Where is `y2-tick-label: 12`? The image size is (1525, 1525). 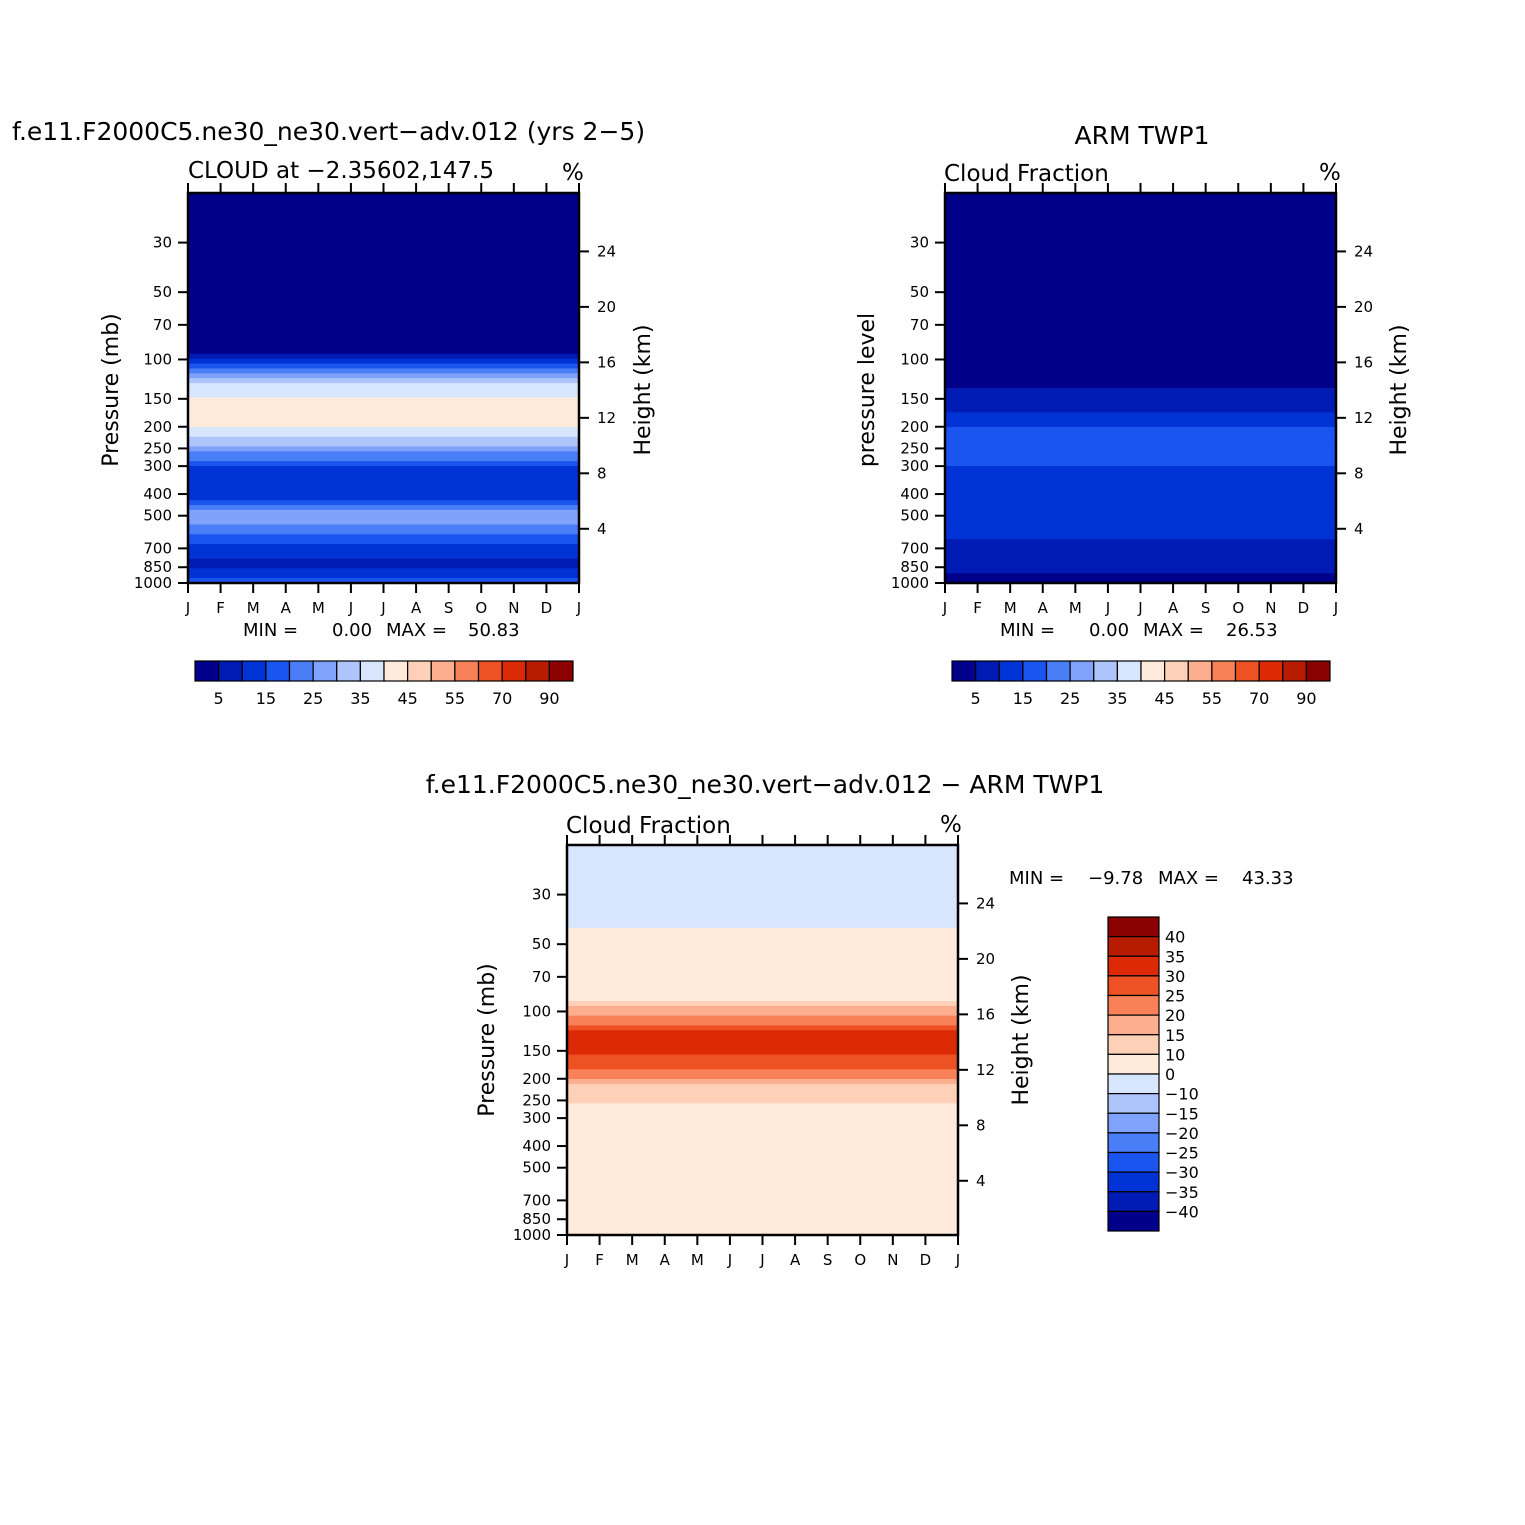
y2-tick-label: 12 is located at coordinates (606, 418).